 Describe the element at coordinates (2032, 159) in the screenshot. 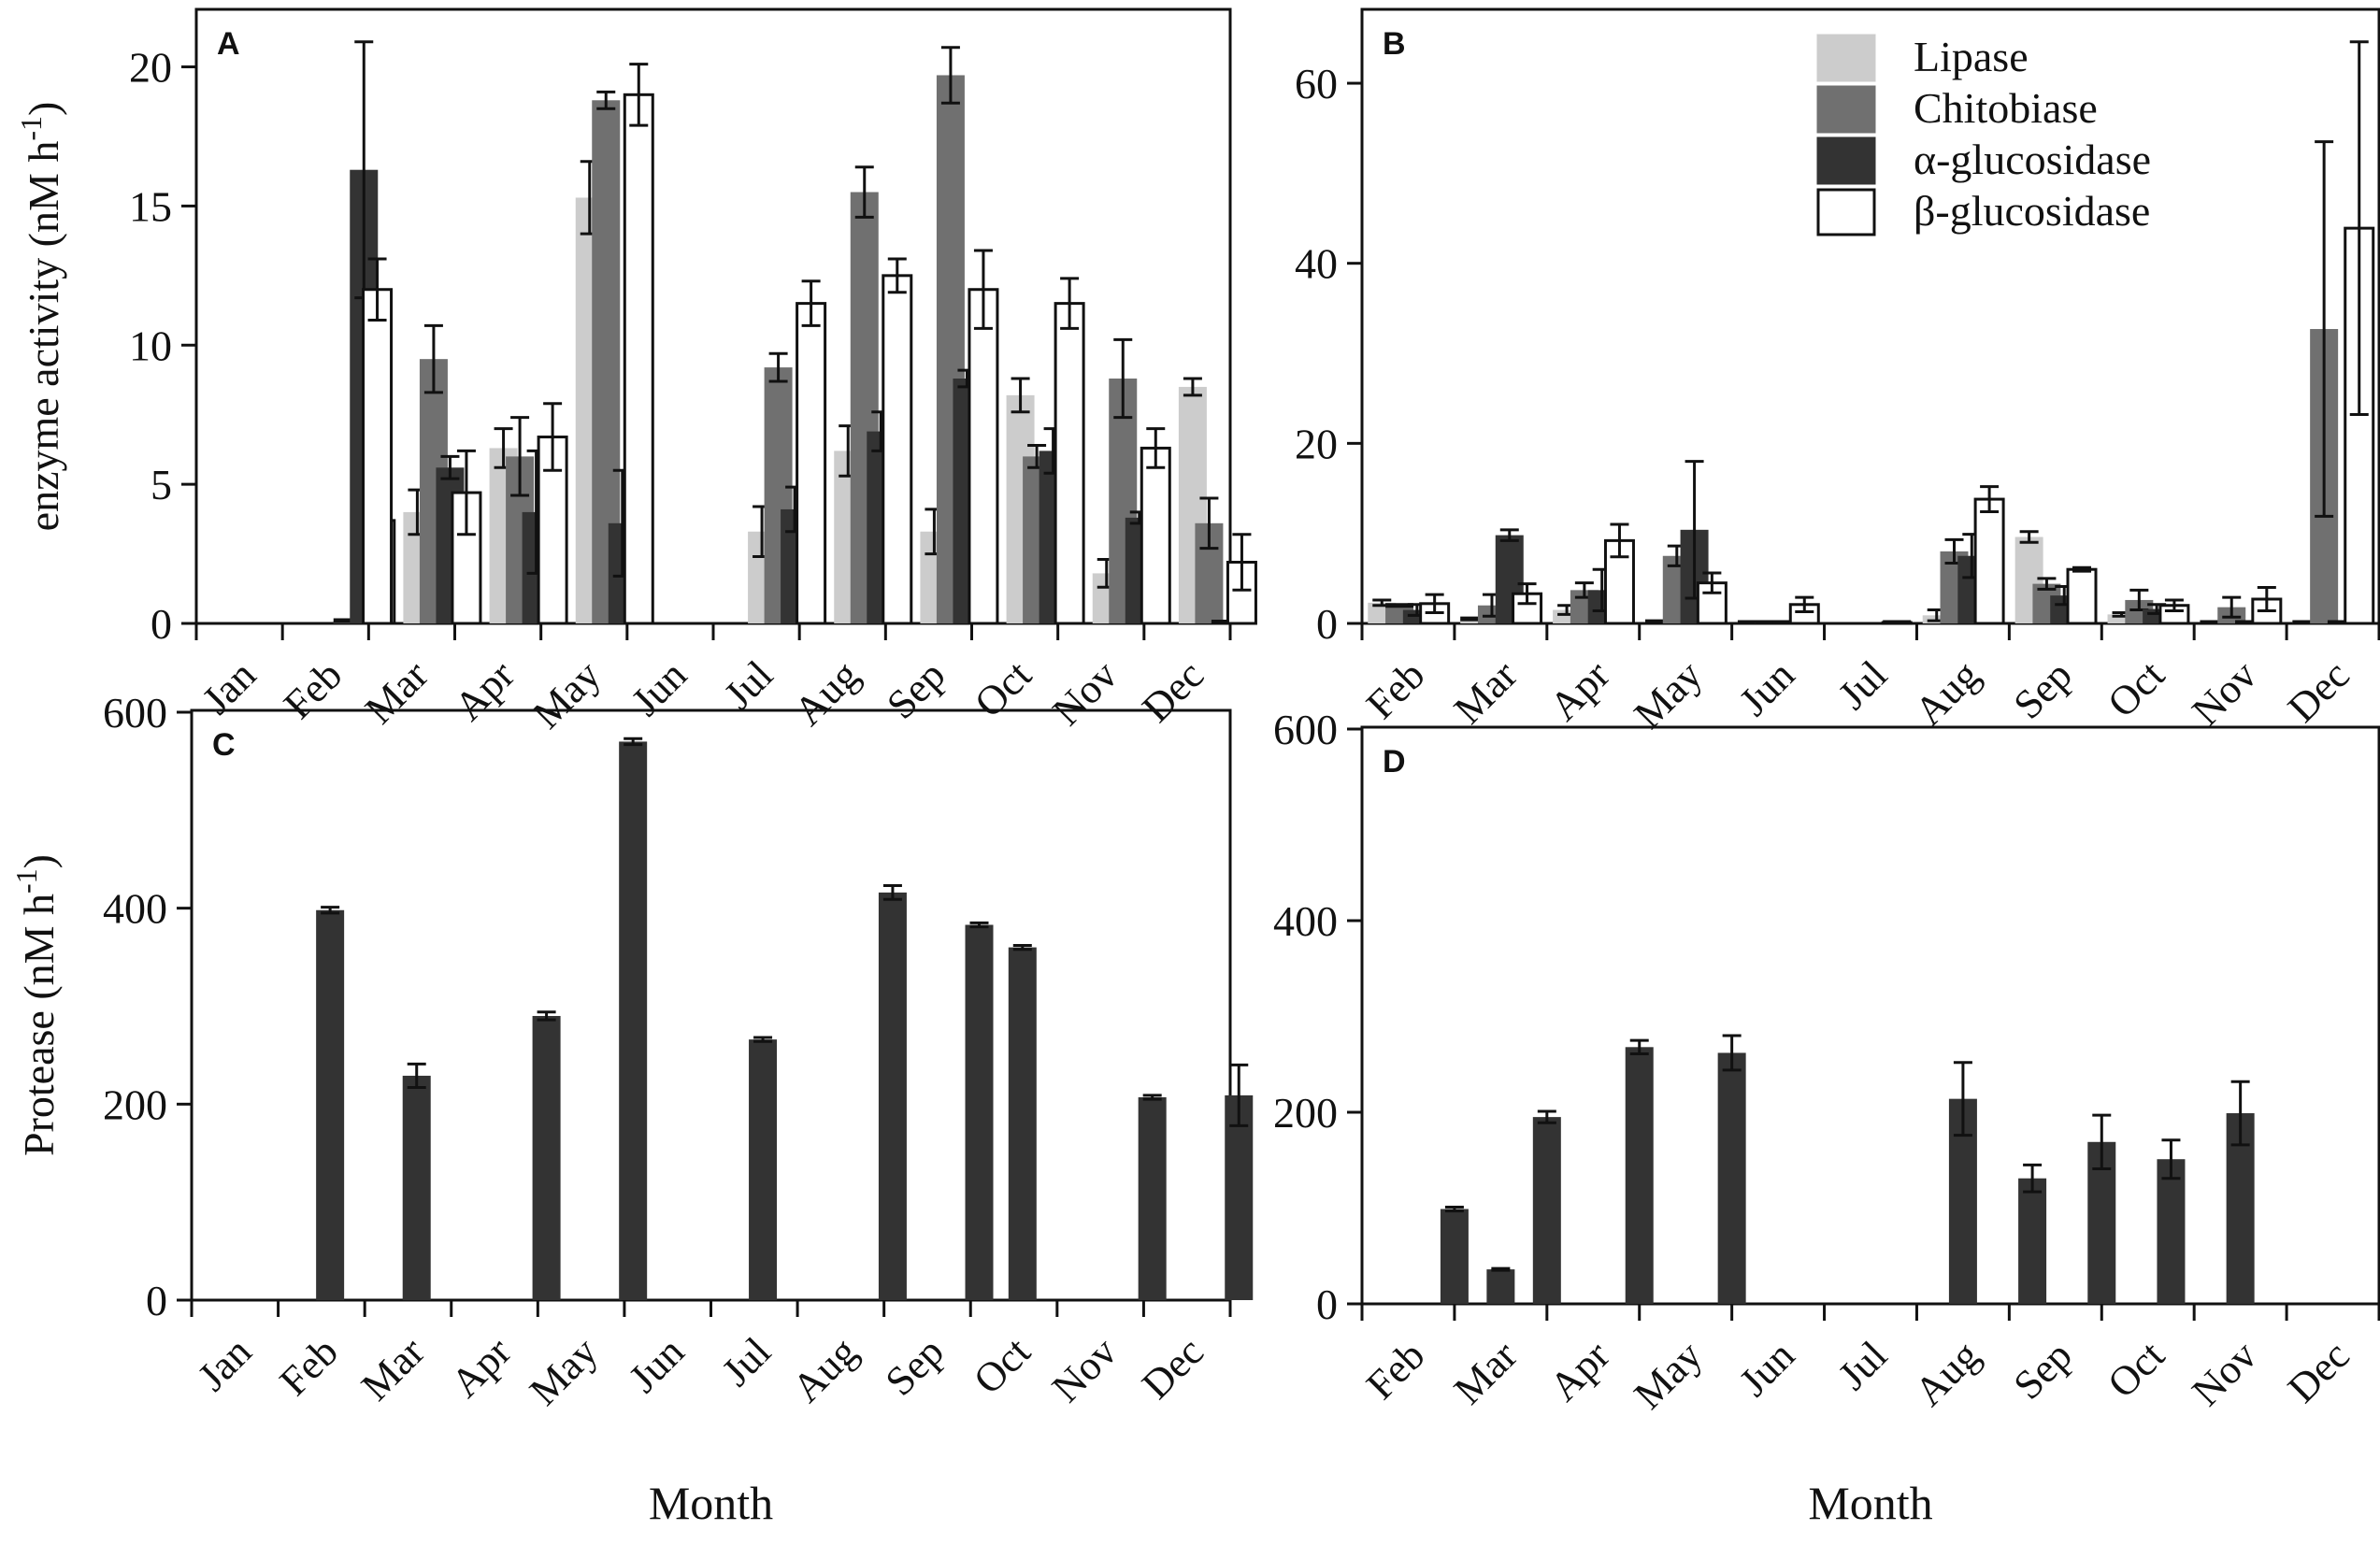

I see `legend-label: α-glucosidase` at that location.